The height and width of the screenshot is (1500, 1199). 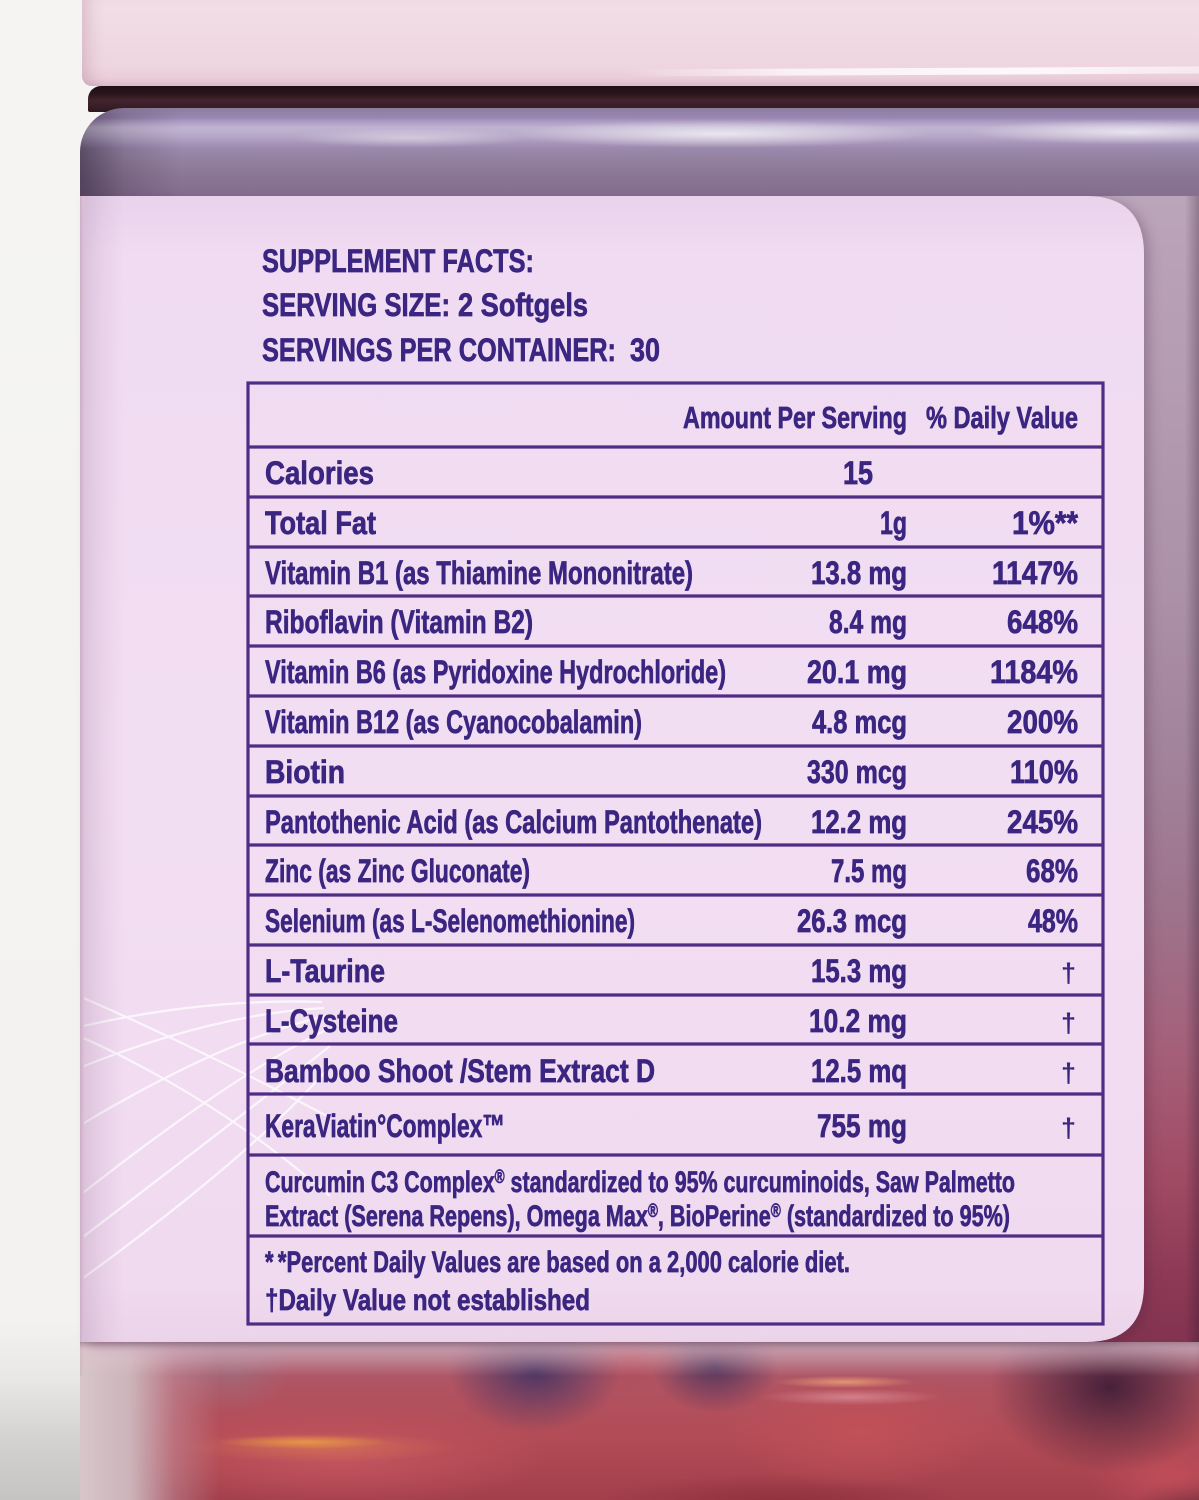 What do you see at coordinates (331, 1021) in the screenshot?
I see `svg-text: L-Cysteine` at bounding box center [331, 1021].